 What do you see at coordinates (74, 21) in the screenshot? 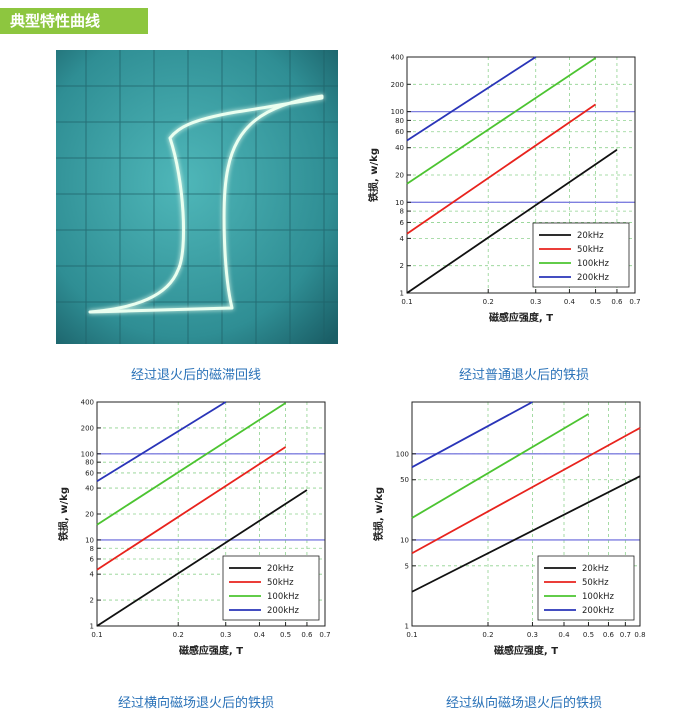
I see `section-title: 典型特性曲线` at bounding box center [74, 21].